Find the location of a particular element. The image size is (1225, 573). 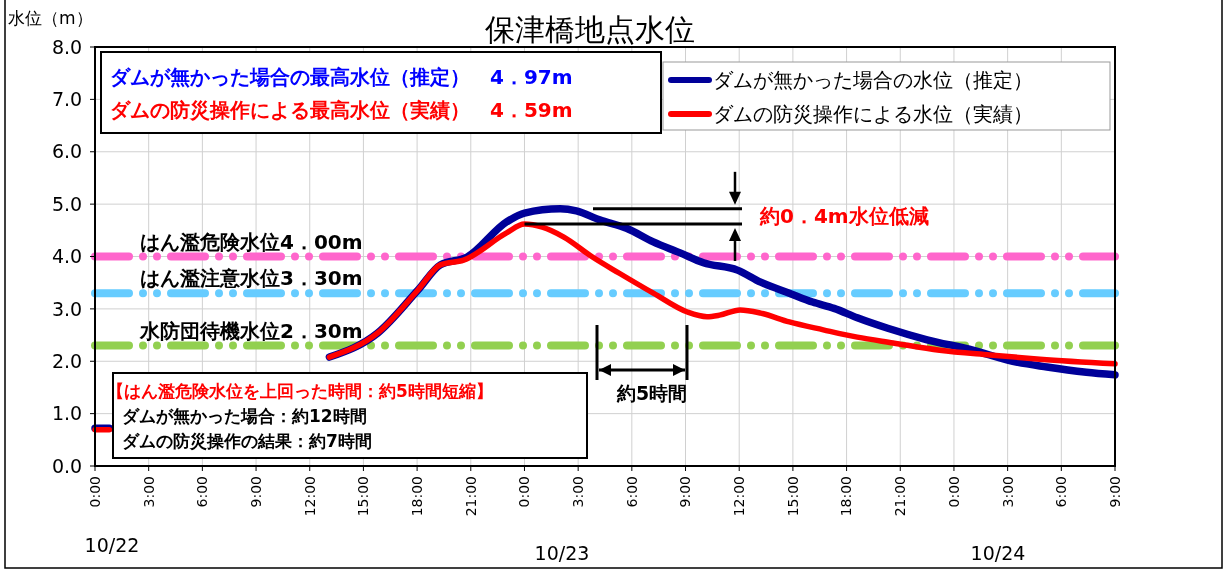

text: 10/22 is located at coordinates (112, 545).